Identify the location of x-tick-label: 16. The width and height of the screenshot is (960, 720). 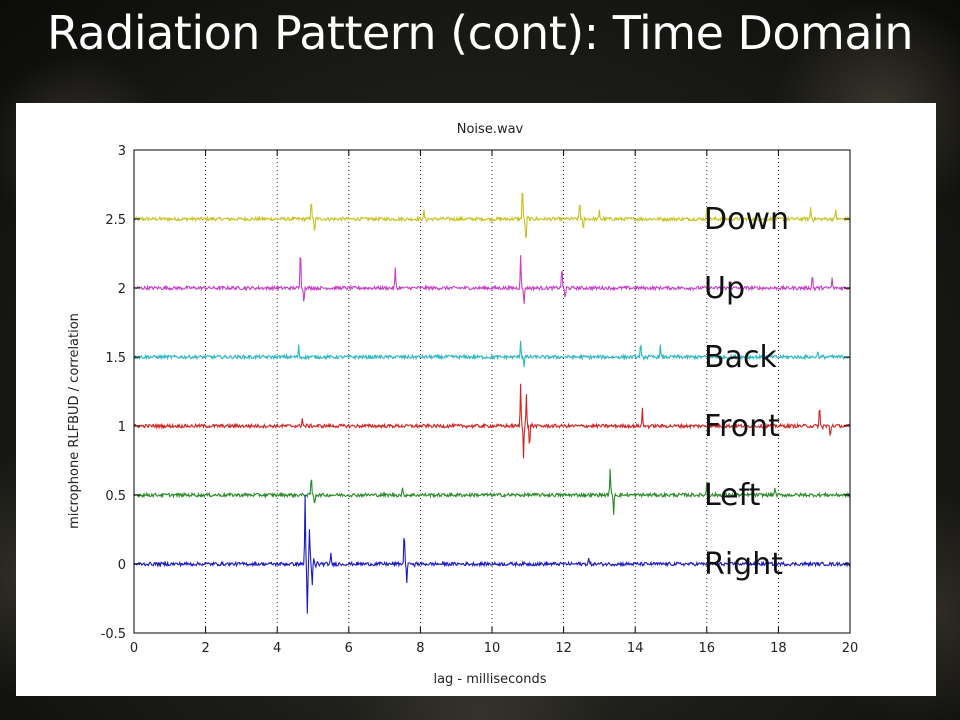
(707, 648).